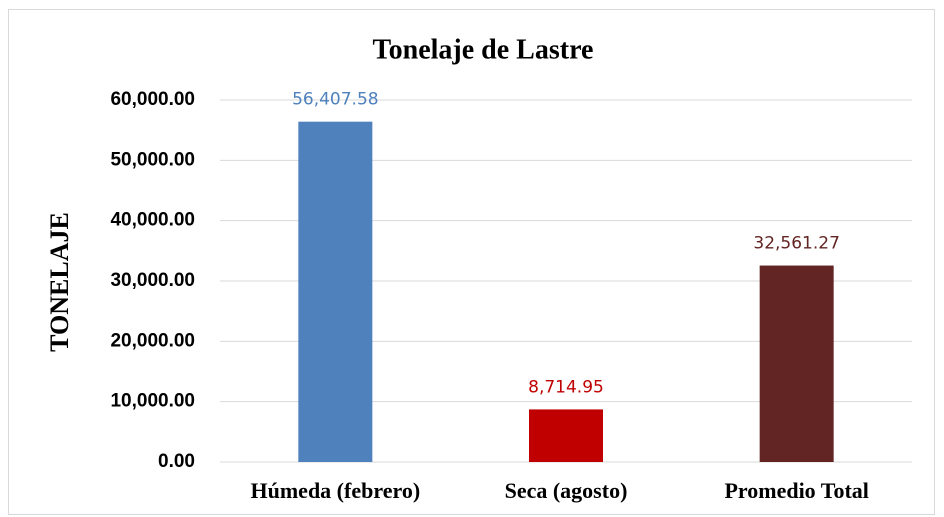  What do you see at coordinates (336, 490) in the screenshot?
I see `x-tick-label: Húmeda (febrero)` at bounding box center [336, 490].